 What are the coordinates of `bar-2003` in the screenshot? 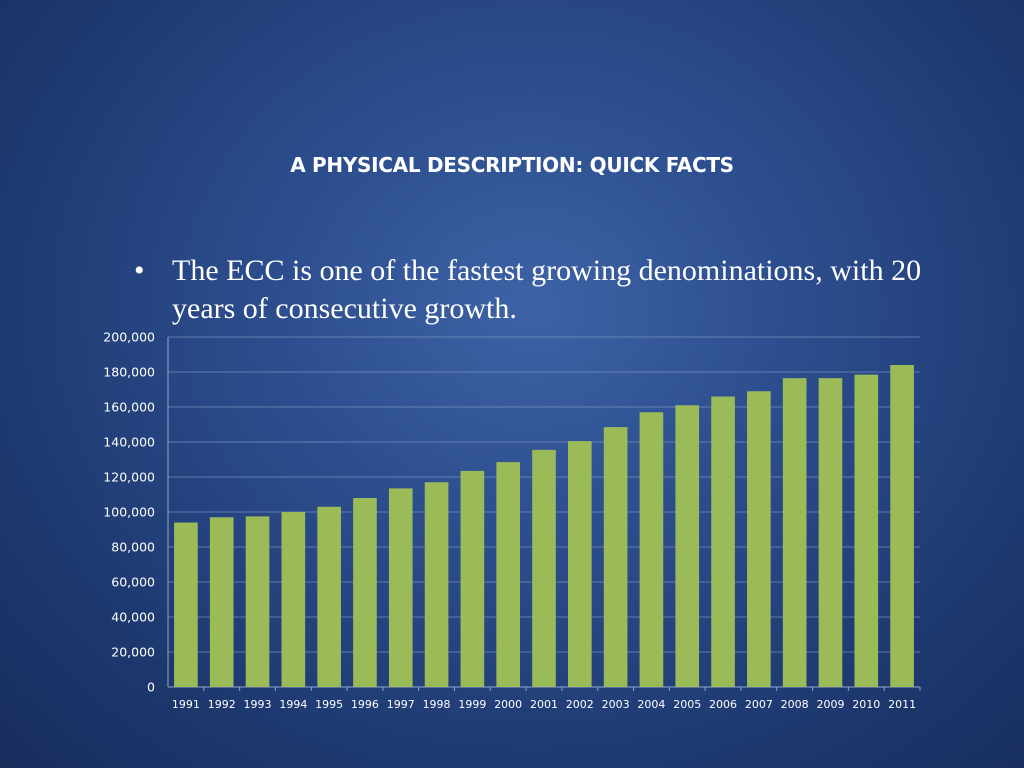 It's located at (615, 557).